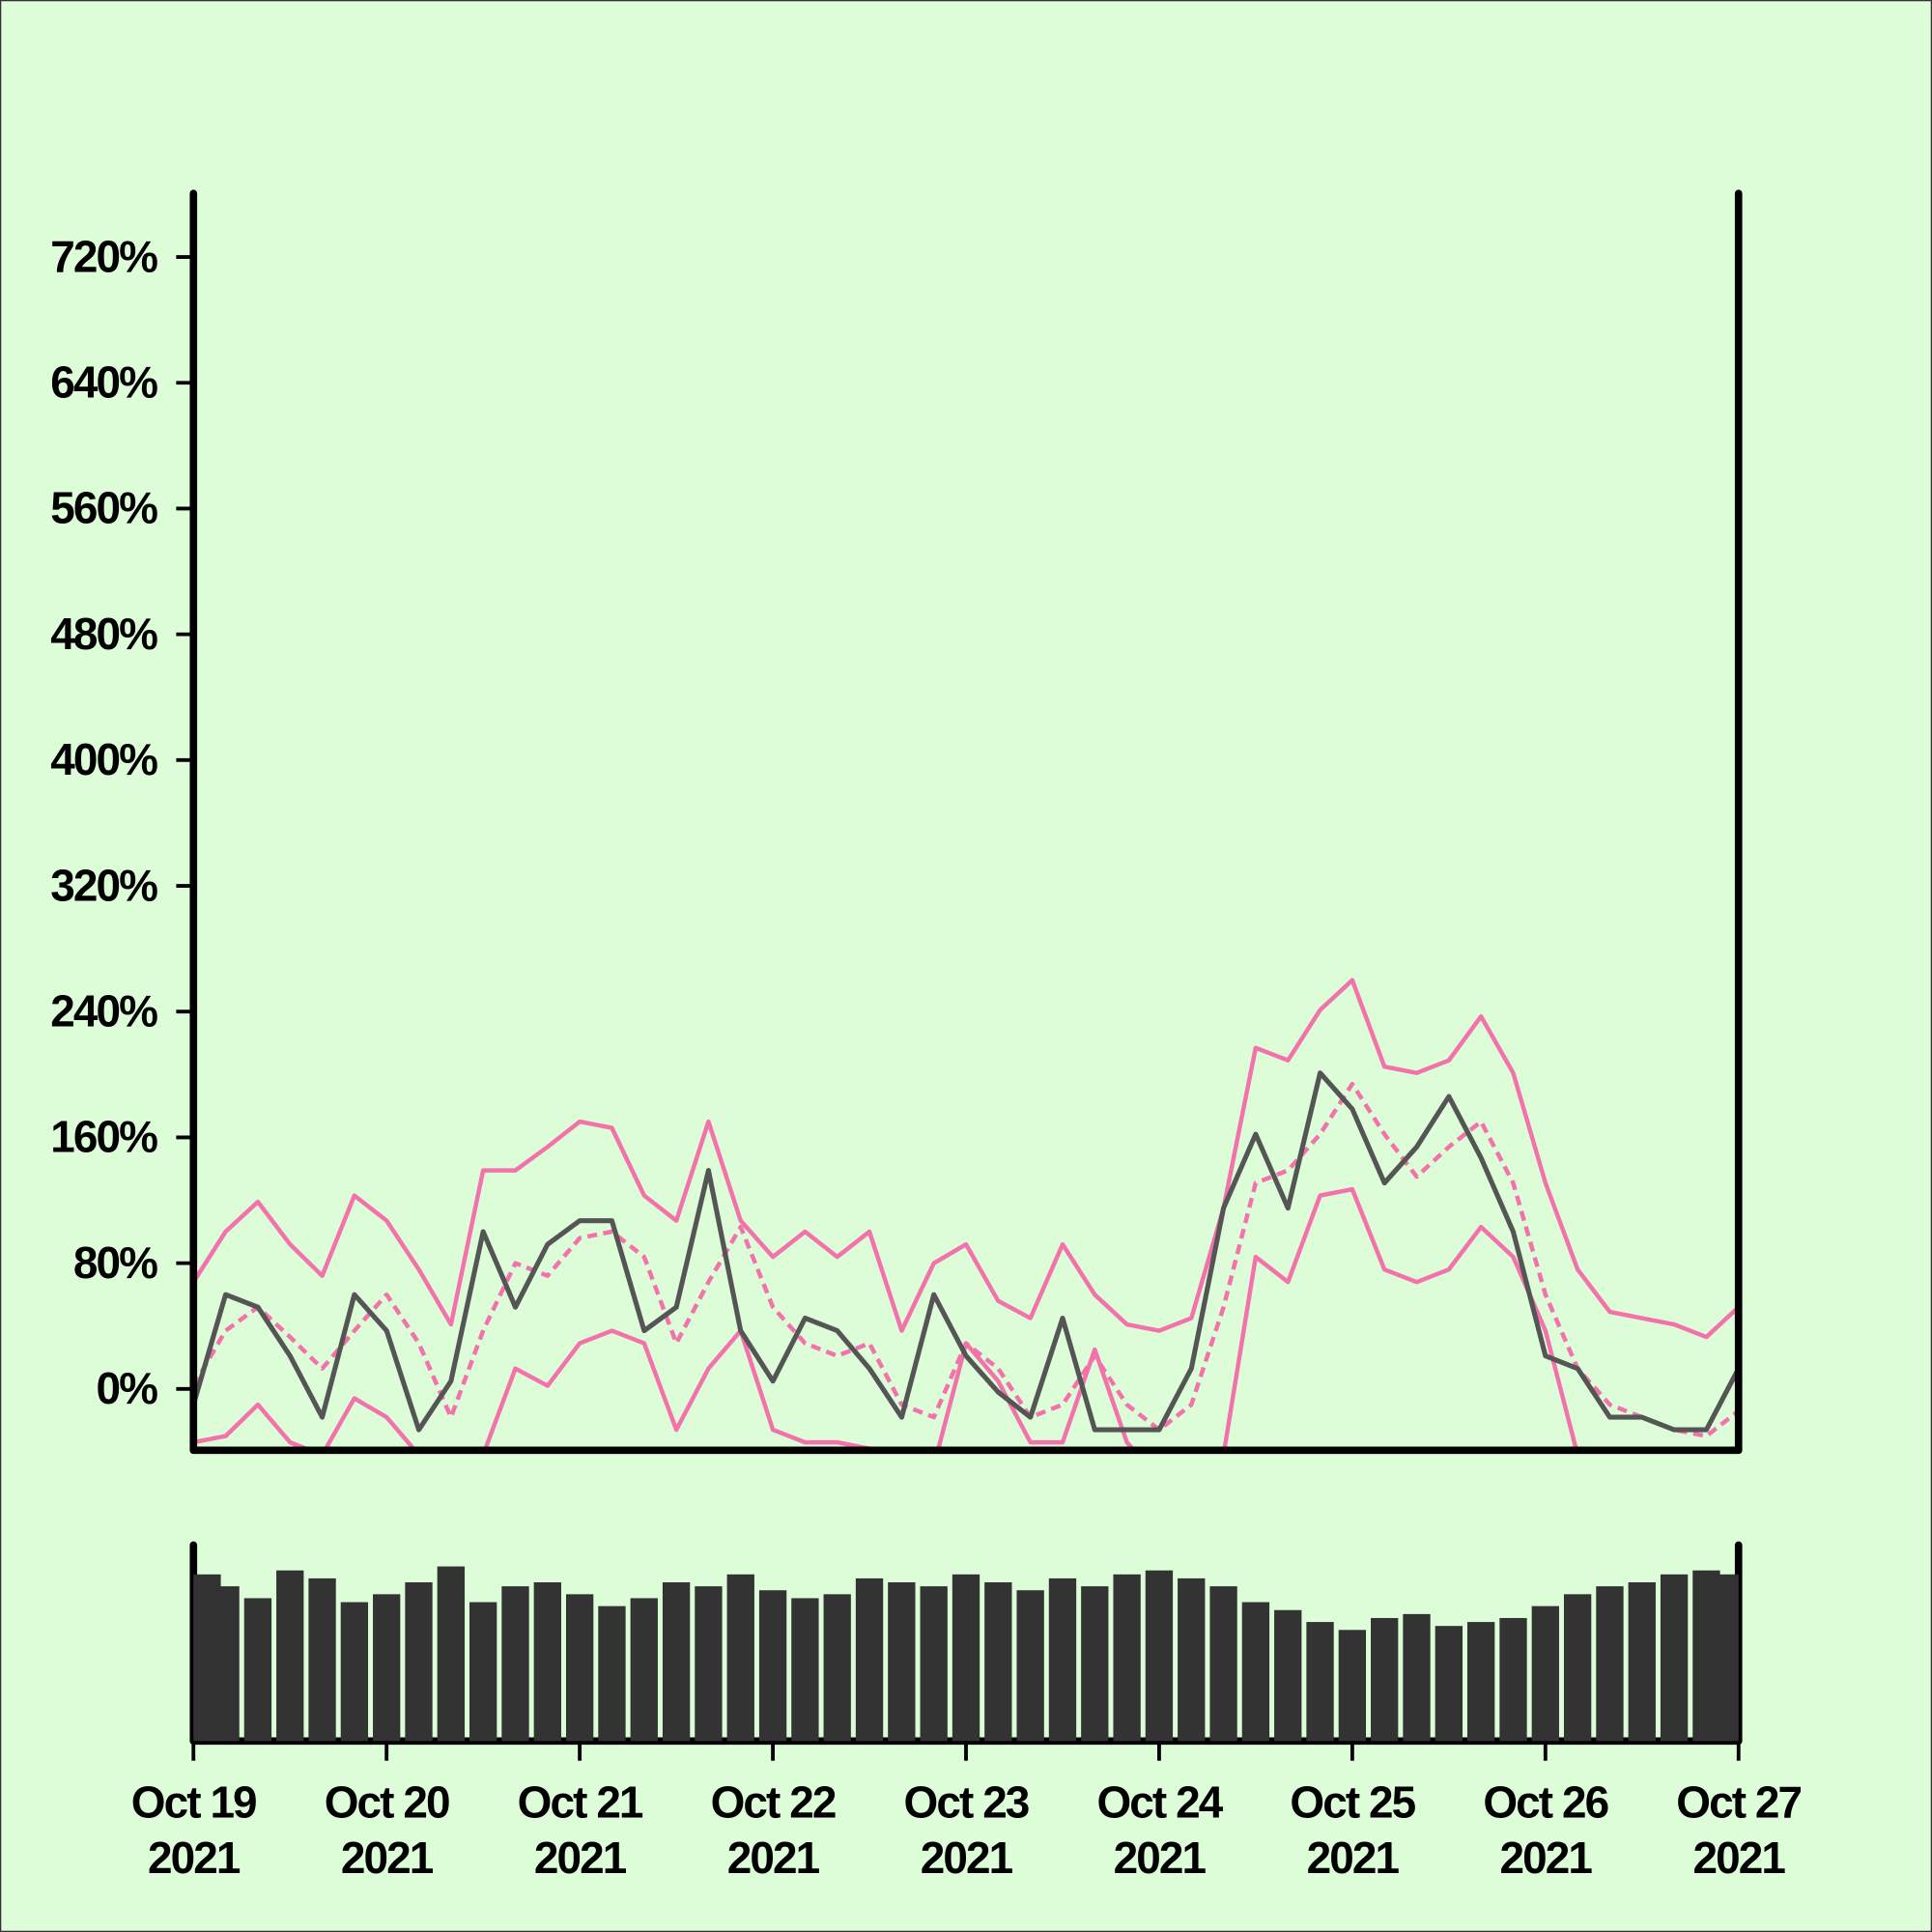  What do you see at coordinates (115, 1262) in the screenshot?
I see `y-tick-label: 80%` at bounding box center [115, 1262].